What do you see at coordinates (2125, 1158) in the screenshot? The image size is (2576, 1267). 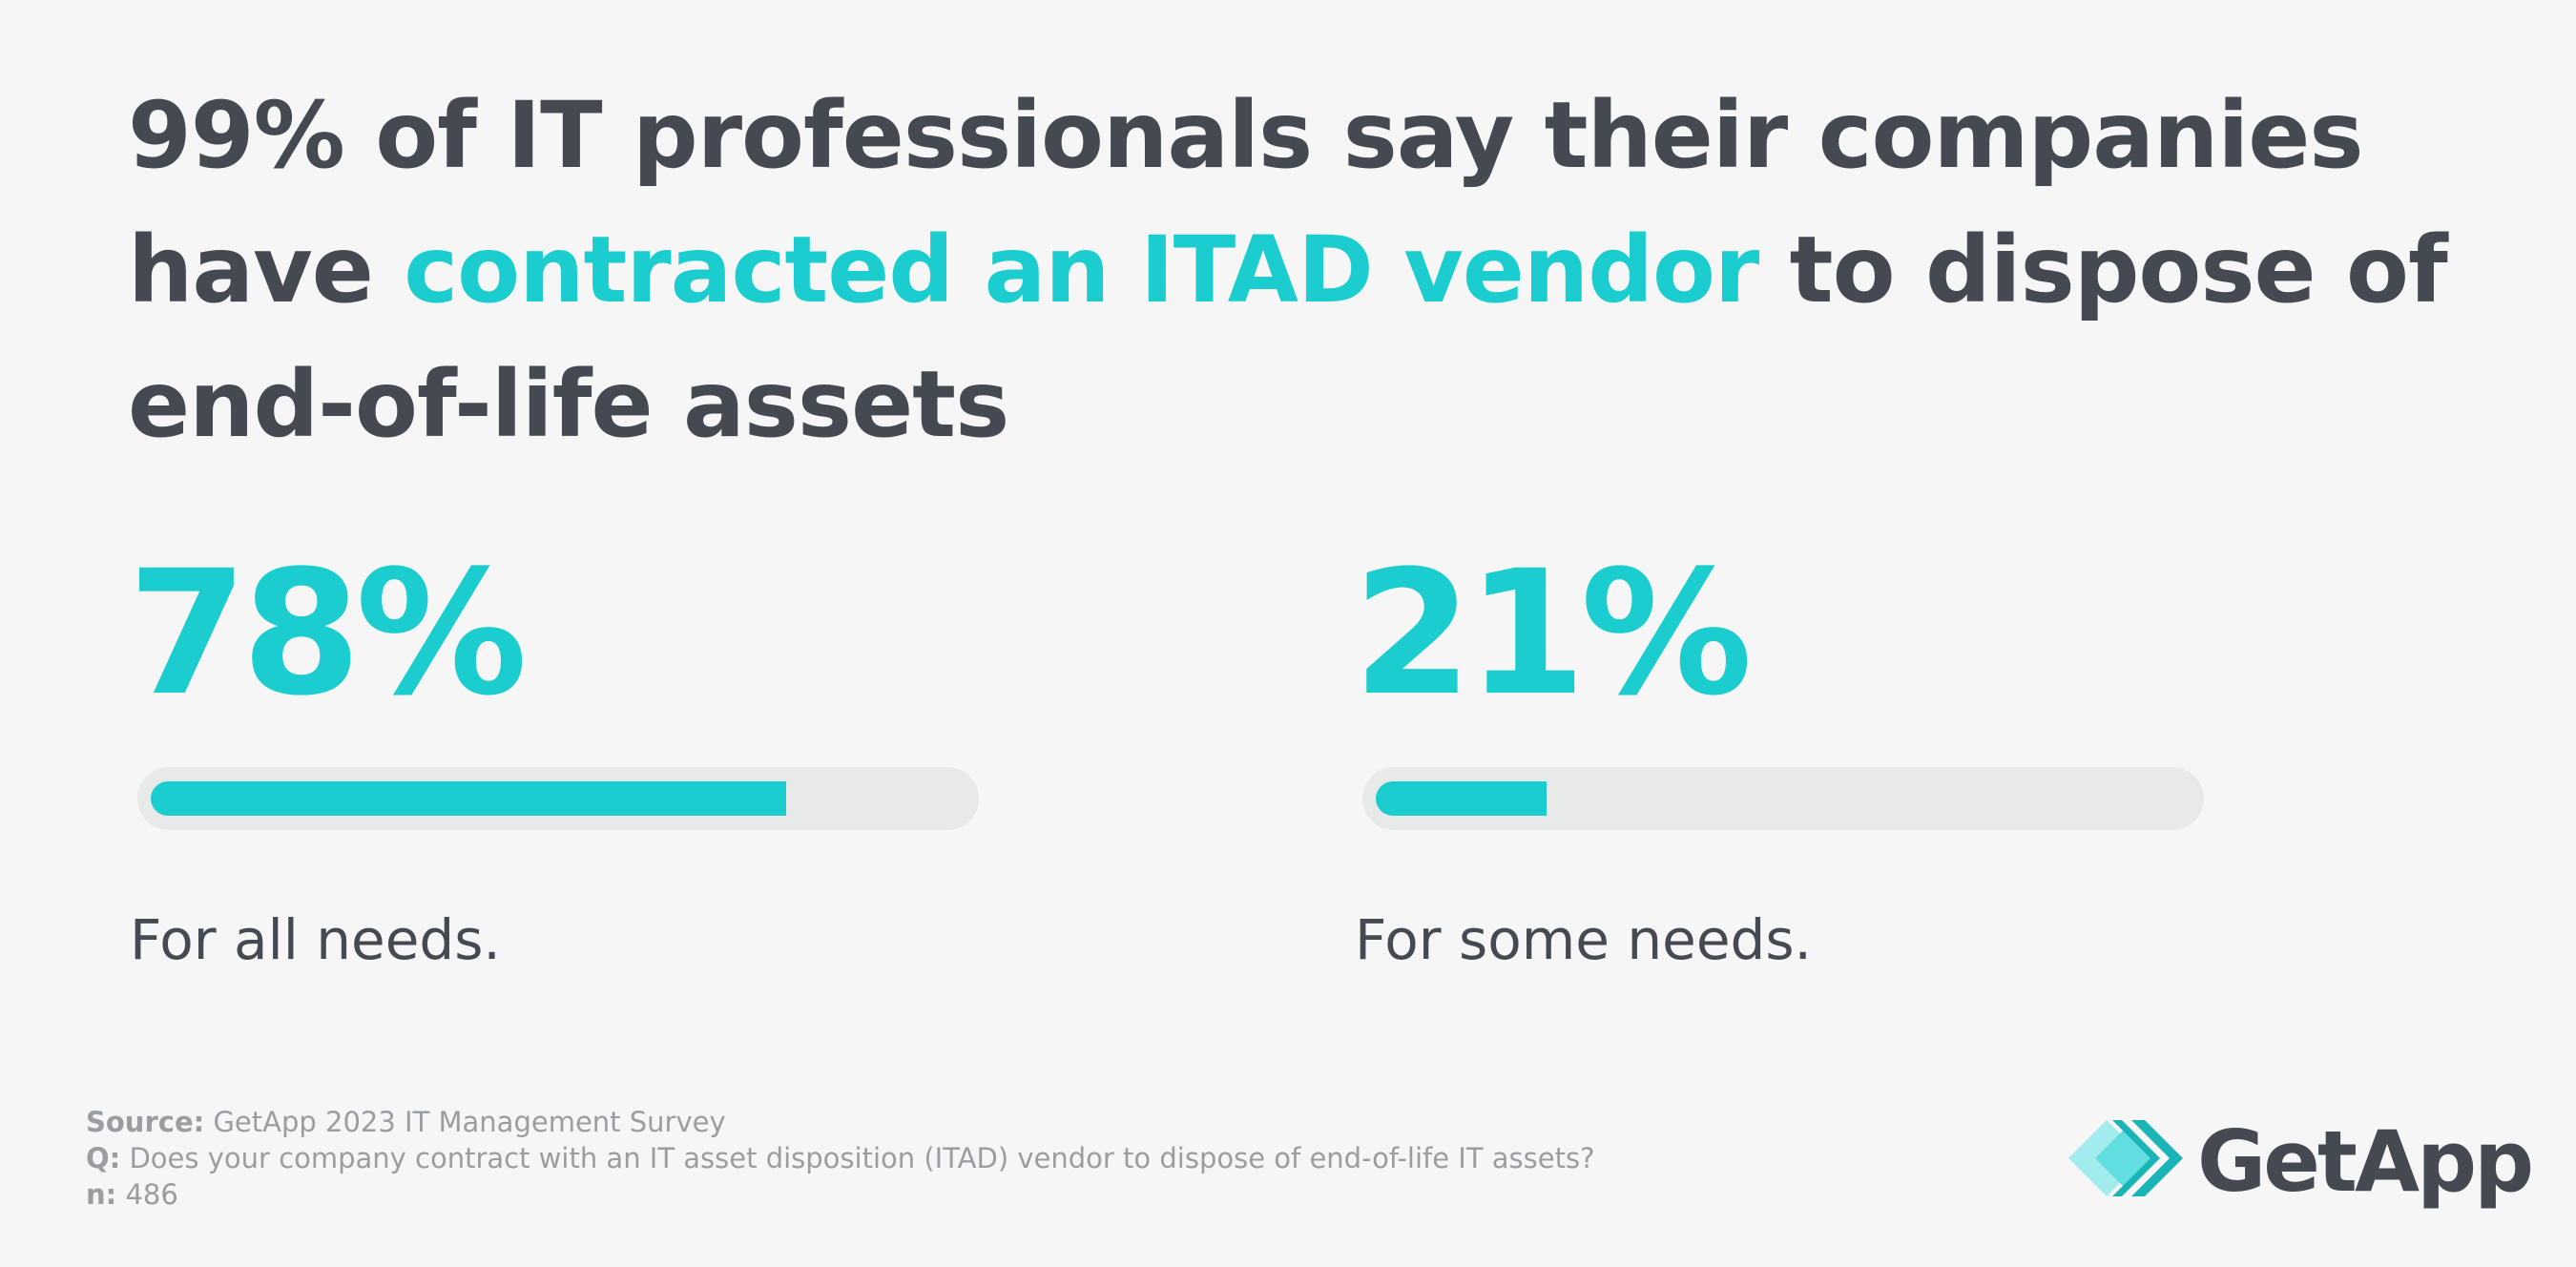 I see `getapp-chevron-icon` at bounding box center [2125, 1158].